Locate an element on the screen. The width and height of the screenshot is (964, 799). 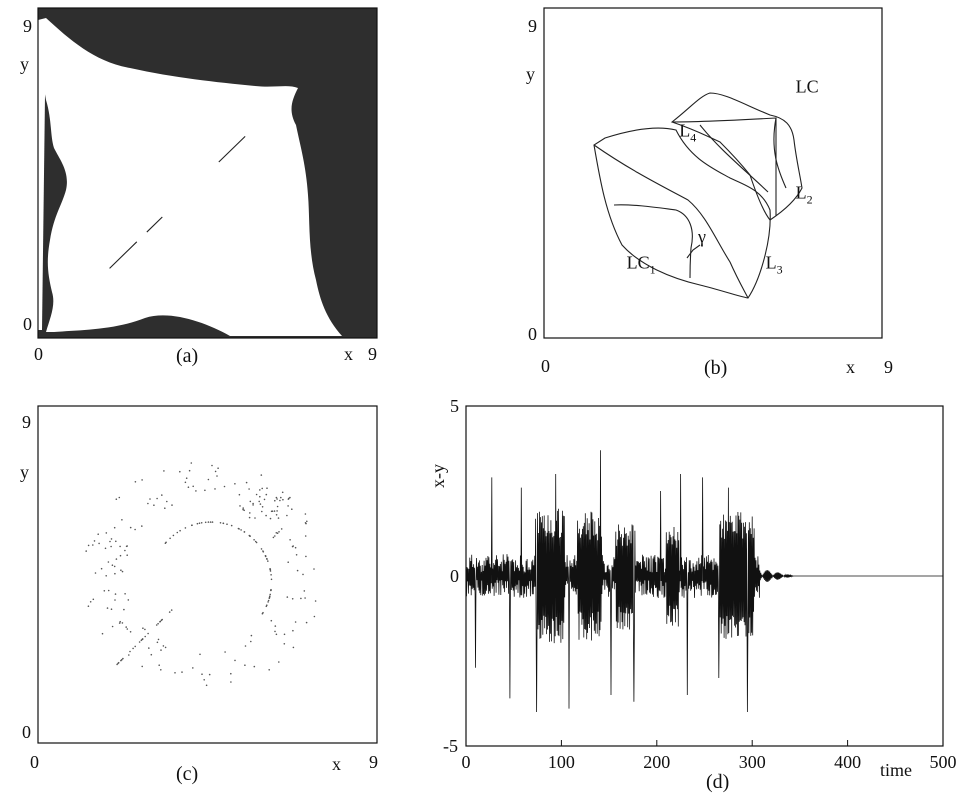
b-L4-line is located at coordinates (734, 158).